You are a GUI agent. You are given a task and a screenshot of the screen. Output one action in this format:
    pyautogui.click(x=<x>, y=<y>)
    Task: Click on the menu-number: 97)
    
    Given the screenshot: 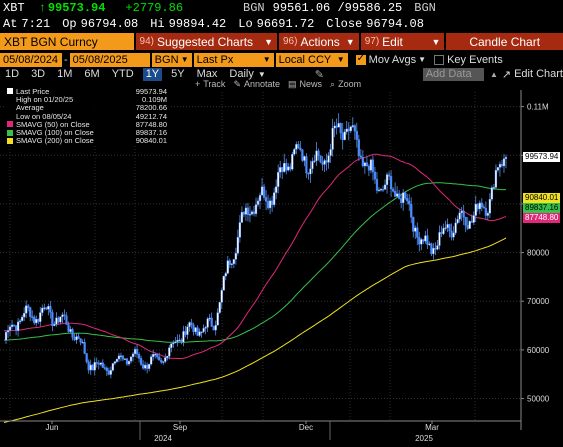 What is the action you would take?
    pyautogui.click(x=372, y=41)
    